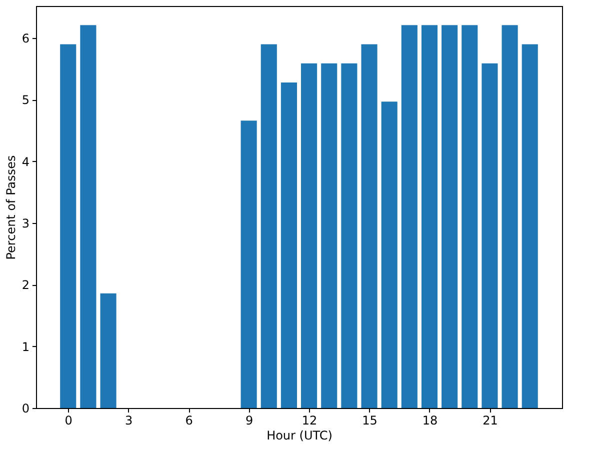 Image resolution: width=590 pixels, height=456 pixels. Describe the element at coordinates (299, 435) in the screenshot. I see `x-axis-title: Hour (UTC)` at that location.